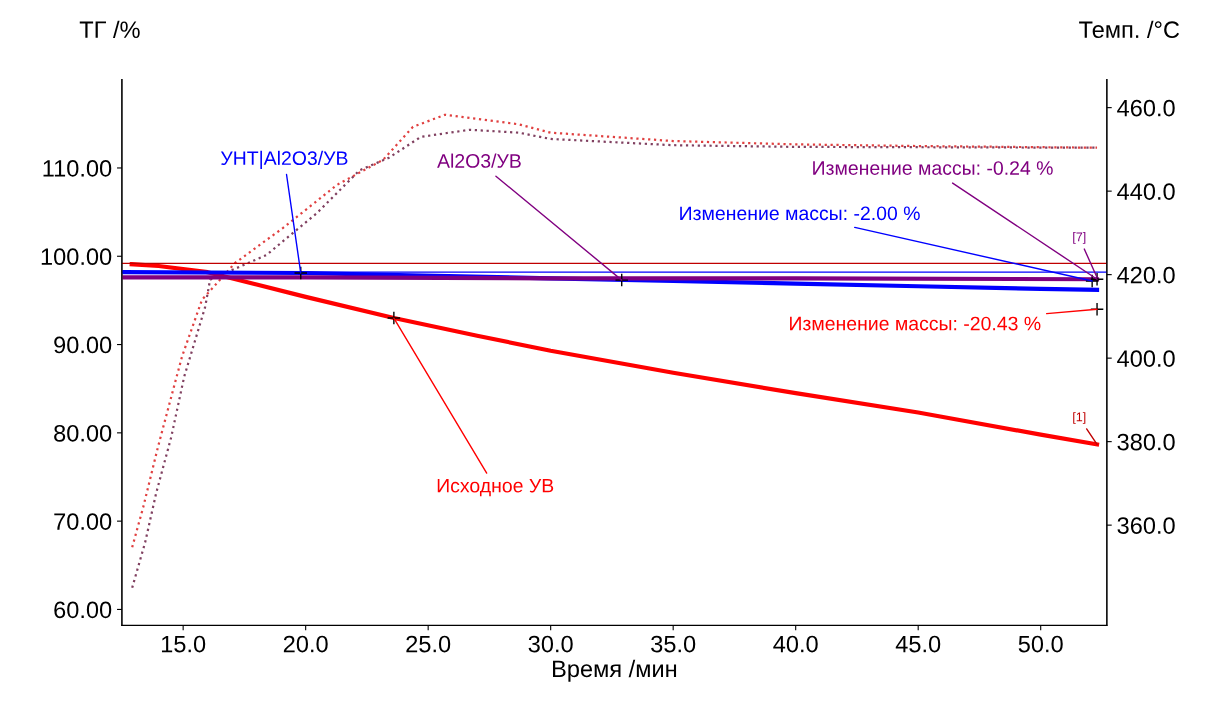 Image resolution: width=1219 pixels, height=705 pixels. What do you see at coordinates (918, 644) in the screenshot?
I see `x-tick-label: 45.0` at bounding box center [918, 644].